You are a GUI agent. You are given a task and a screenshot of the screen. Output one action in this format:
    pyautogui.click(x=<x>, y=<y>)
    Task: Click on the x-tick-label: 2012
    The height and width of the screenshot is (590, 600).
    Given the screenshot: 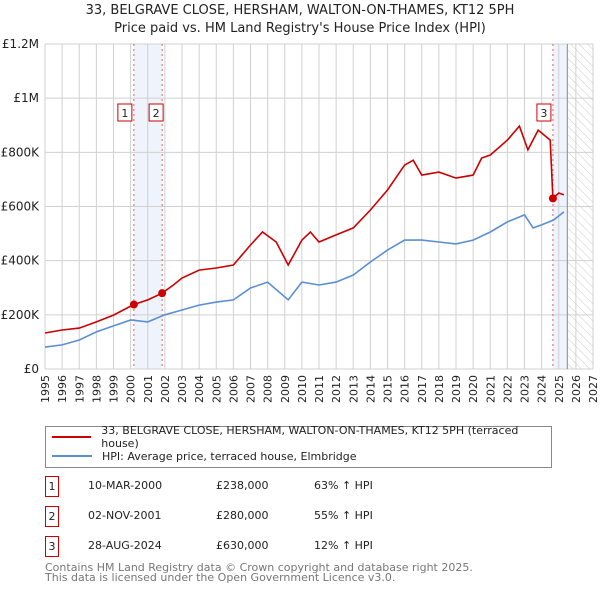 What is the action you would take?
    pyautogui.click(x=336, y=389)
    